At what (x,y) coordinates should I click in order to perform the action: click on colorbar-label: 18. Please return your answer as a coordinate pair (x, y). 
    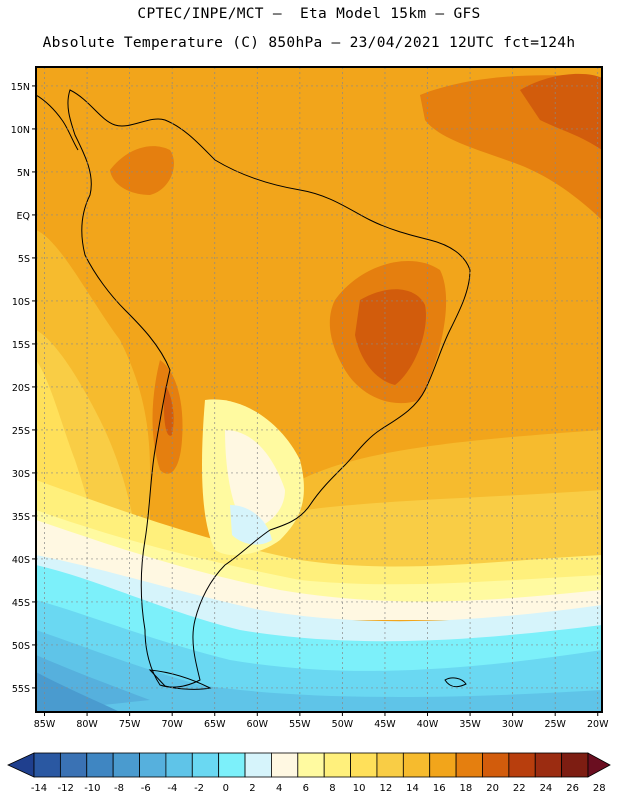
    Looking at the image, I should click on (466, 788).